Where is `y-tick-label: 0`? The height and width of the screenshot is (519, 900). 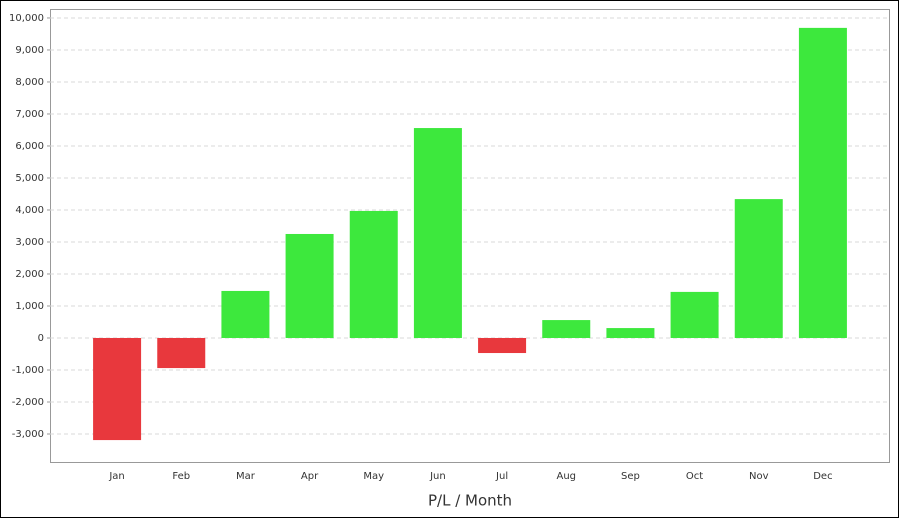 y-tick-label: 0 is located at coordinates (41, 338).